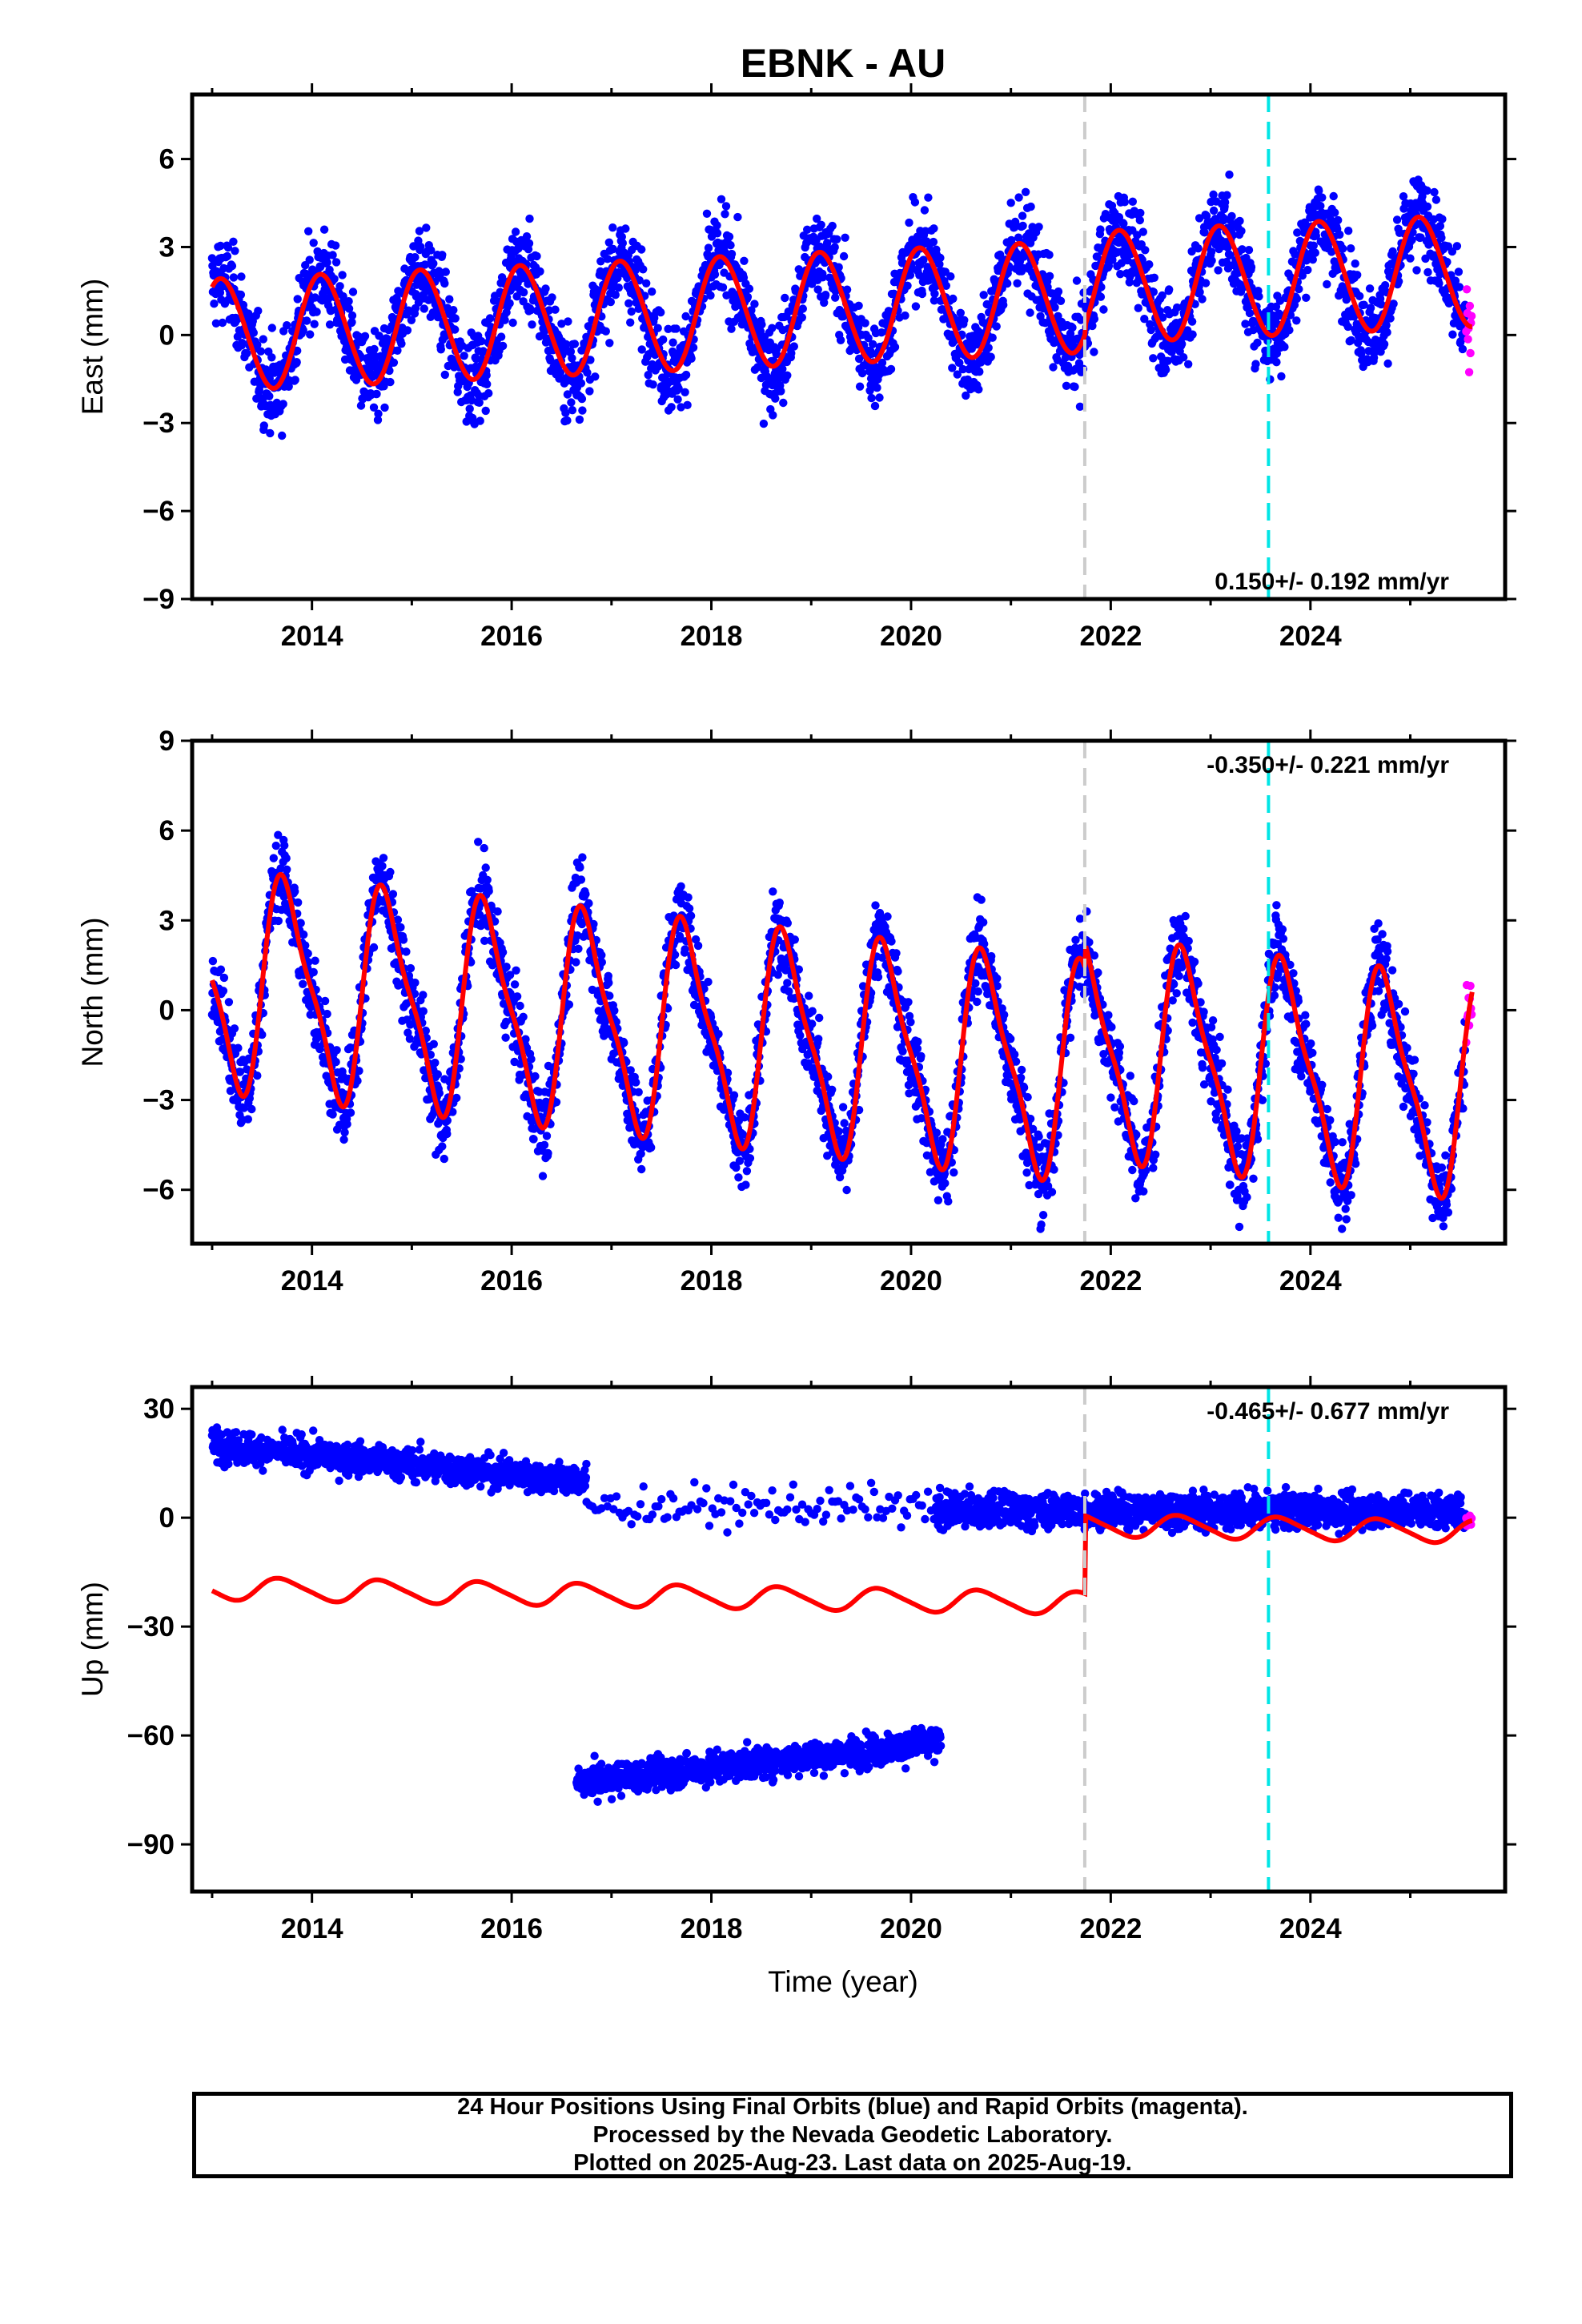  I want to click on rate-label: 0.150+/- 0.192 mm/yr, so click(1332, 582).